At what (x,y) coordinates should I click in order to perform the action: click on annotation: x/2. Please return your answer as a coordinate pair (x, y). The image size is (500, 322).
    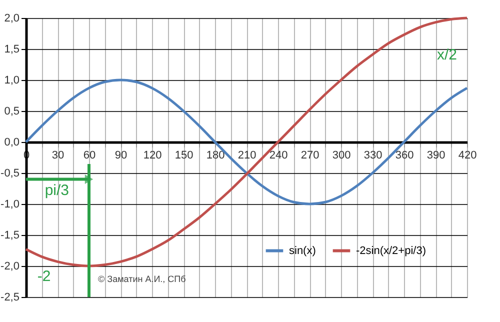
    Looking at the image, I should click on (447, 55).